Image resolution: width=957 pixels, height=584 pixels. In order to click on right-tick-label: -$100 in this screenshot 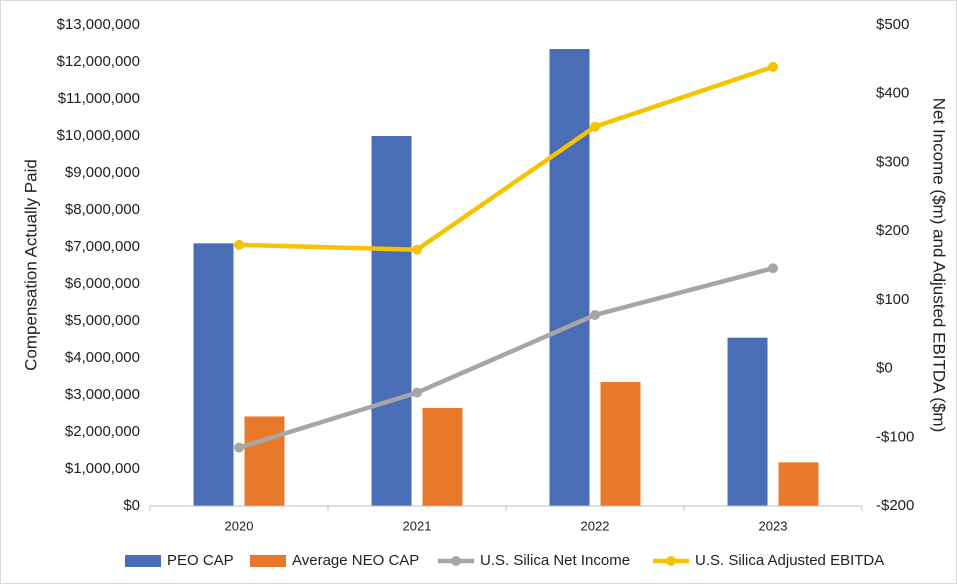, I will do `click(895, 436)`.